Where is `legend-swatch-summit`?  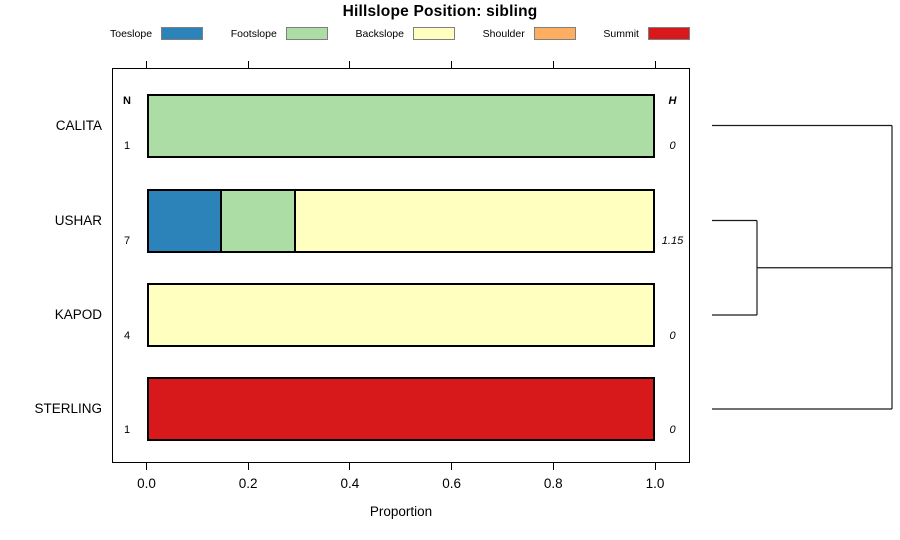 legend-swatch-summit is located at coordinates (668, 33).